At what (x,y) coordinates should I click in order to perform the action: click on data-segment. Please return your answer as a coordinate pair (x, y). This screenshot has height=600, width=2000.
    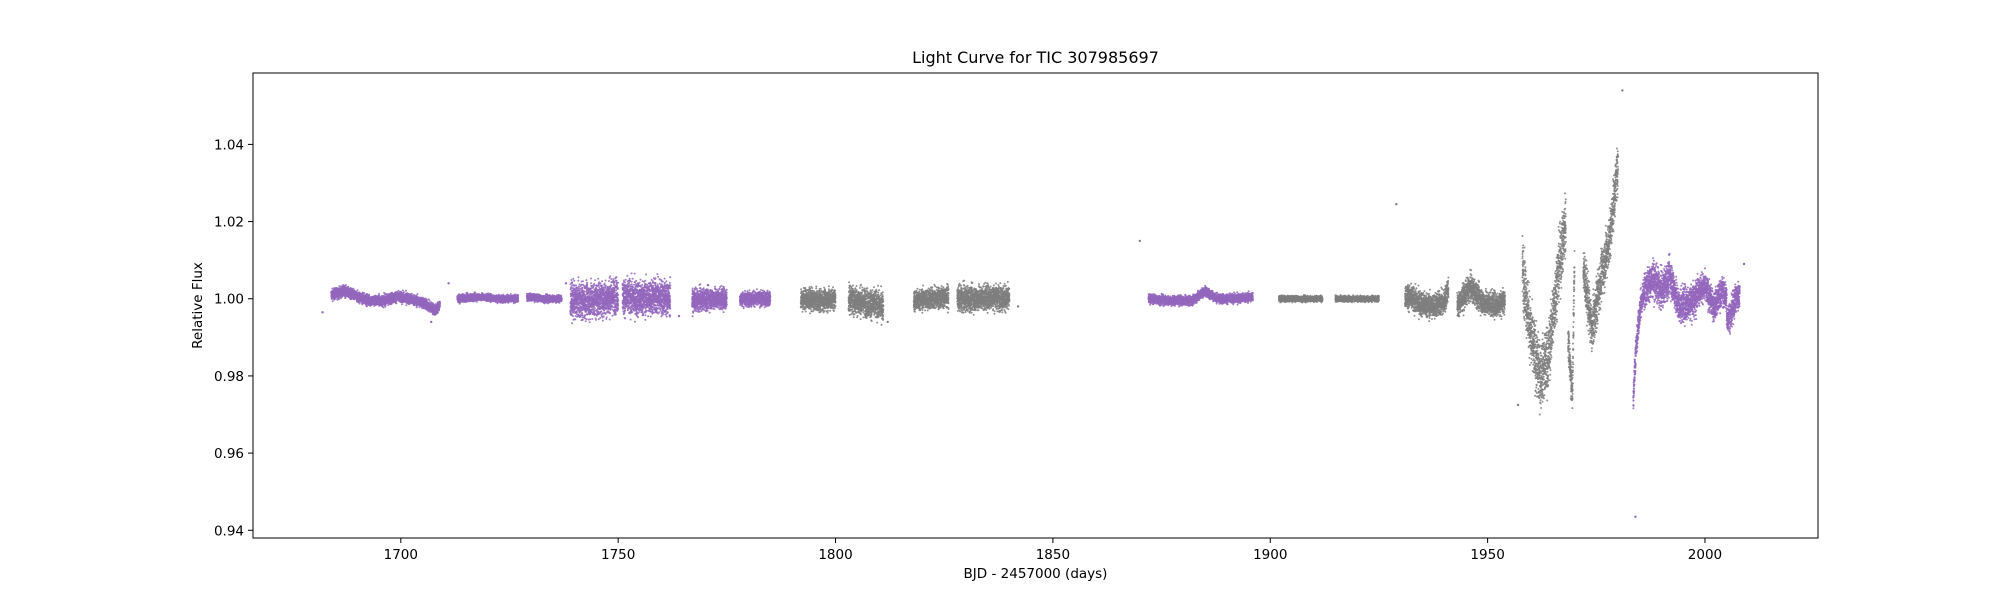
    Looking at the image, I should click on (385, 300).